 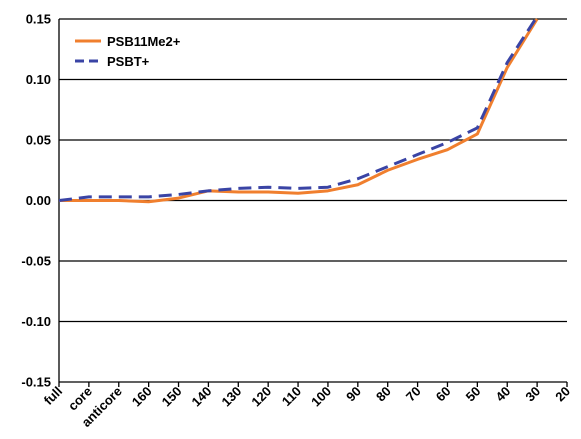 What do you see at coordinates (413, 394) in the screenshot?
I see `x-tick-label: 70` at bounding box center [413, 394].